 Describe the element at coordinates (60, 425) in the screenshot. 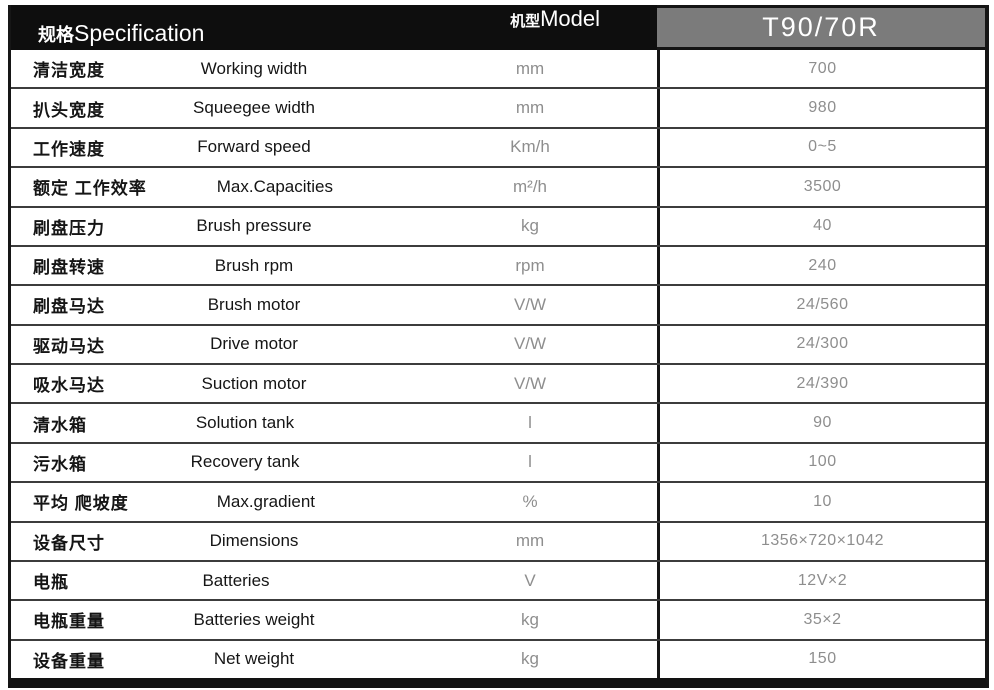

I see `row-label-cn: 清水箱` at that location.